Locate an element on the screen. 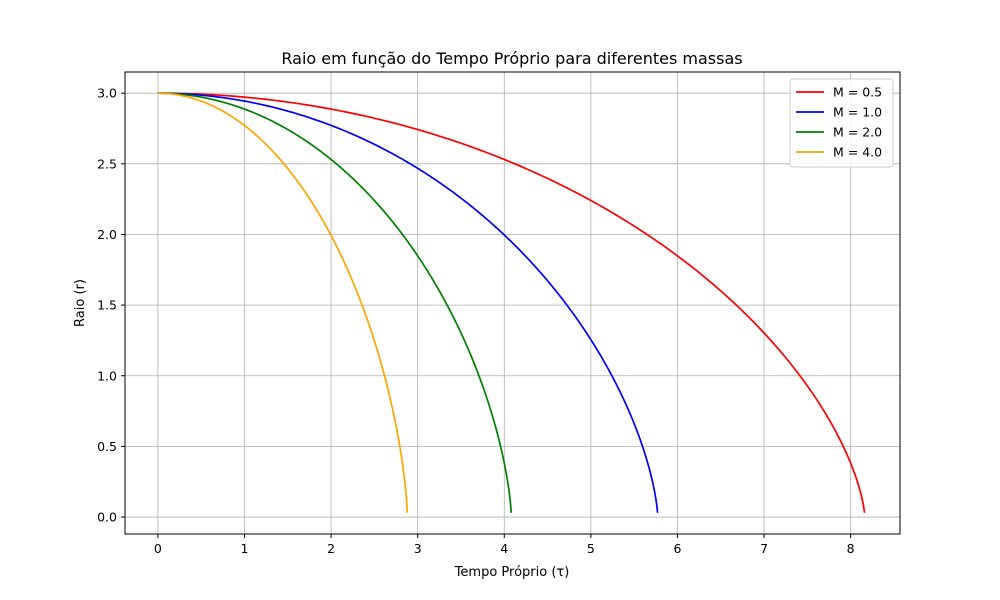 The height and width of the screenshot is (600, 1000). y-tick-label: 2.0 is located at coordinates (107, 234).